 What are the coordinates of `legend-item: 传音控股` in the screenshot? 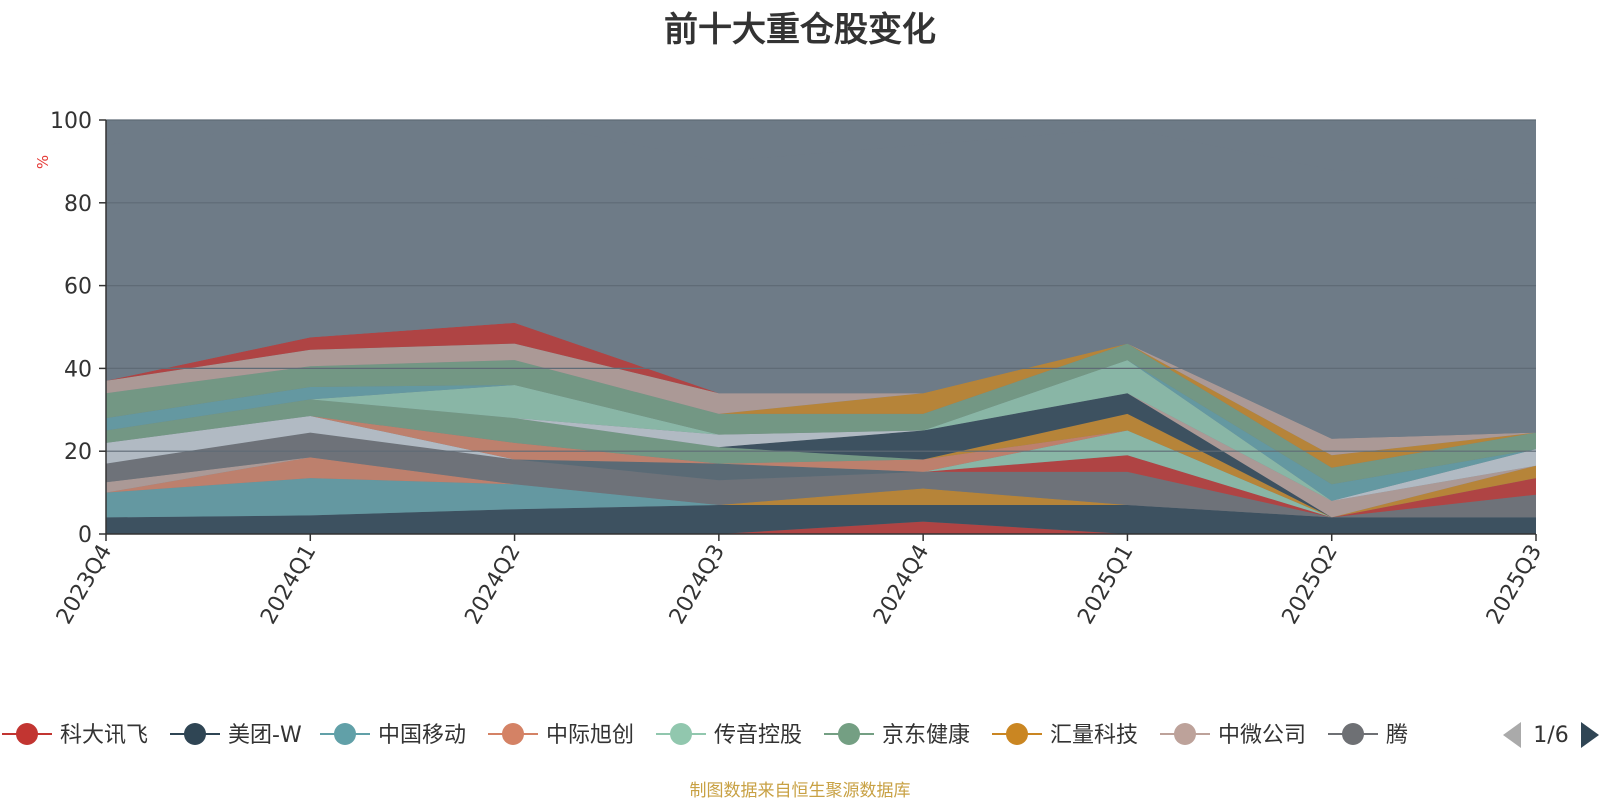 It's located at (729, 735).